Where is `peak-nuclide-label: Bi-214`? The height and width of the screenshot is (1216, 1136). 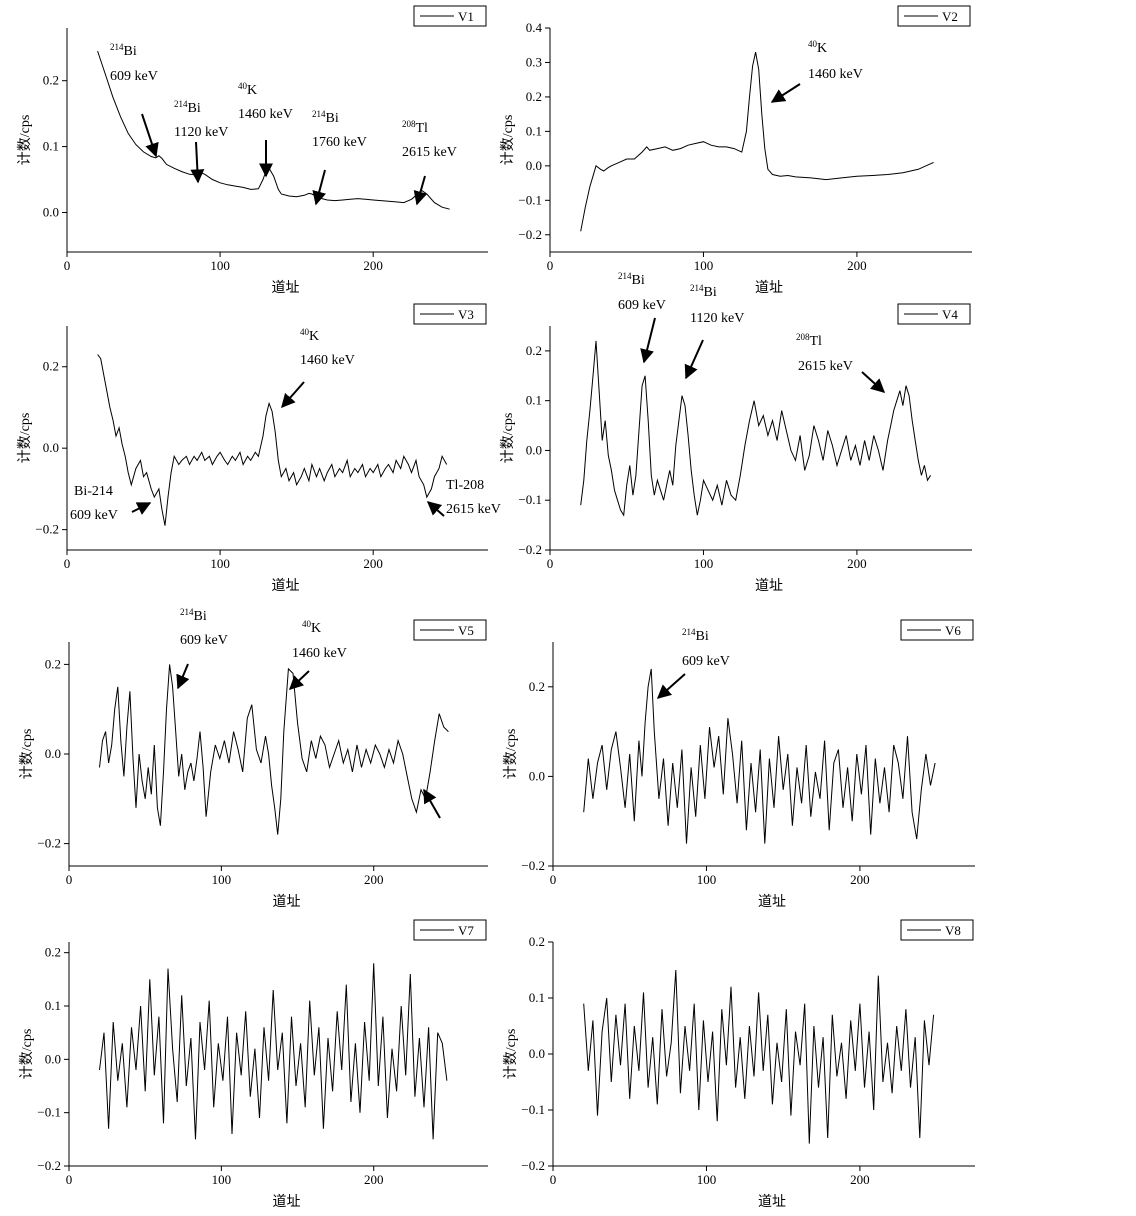
peak-nuclide-label: Bi-214 is located at coordinates (93, 491).